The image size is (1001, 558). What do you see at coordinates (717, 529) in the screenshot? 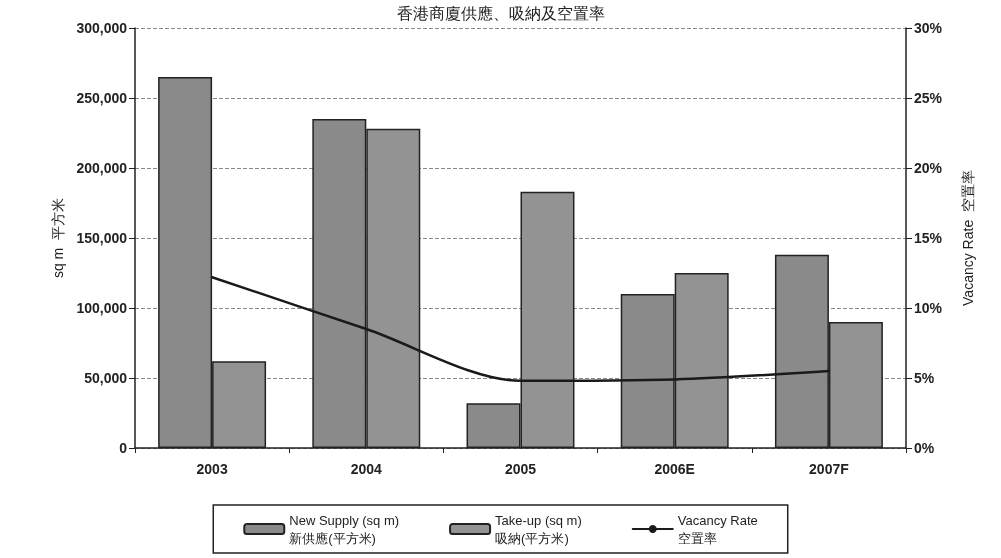
I see `legend-label: Vacancy Rate 空置率` at bounding box center [717, 529].